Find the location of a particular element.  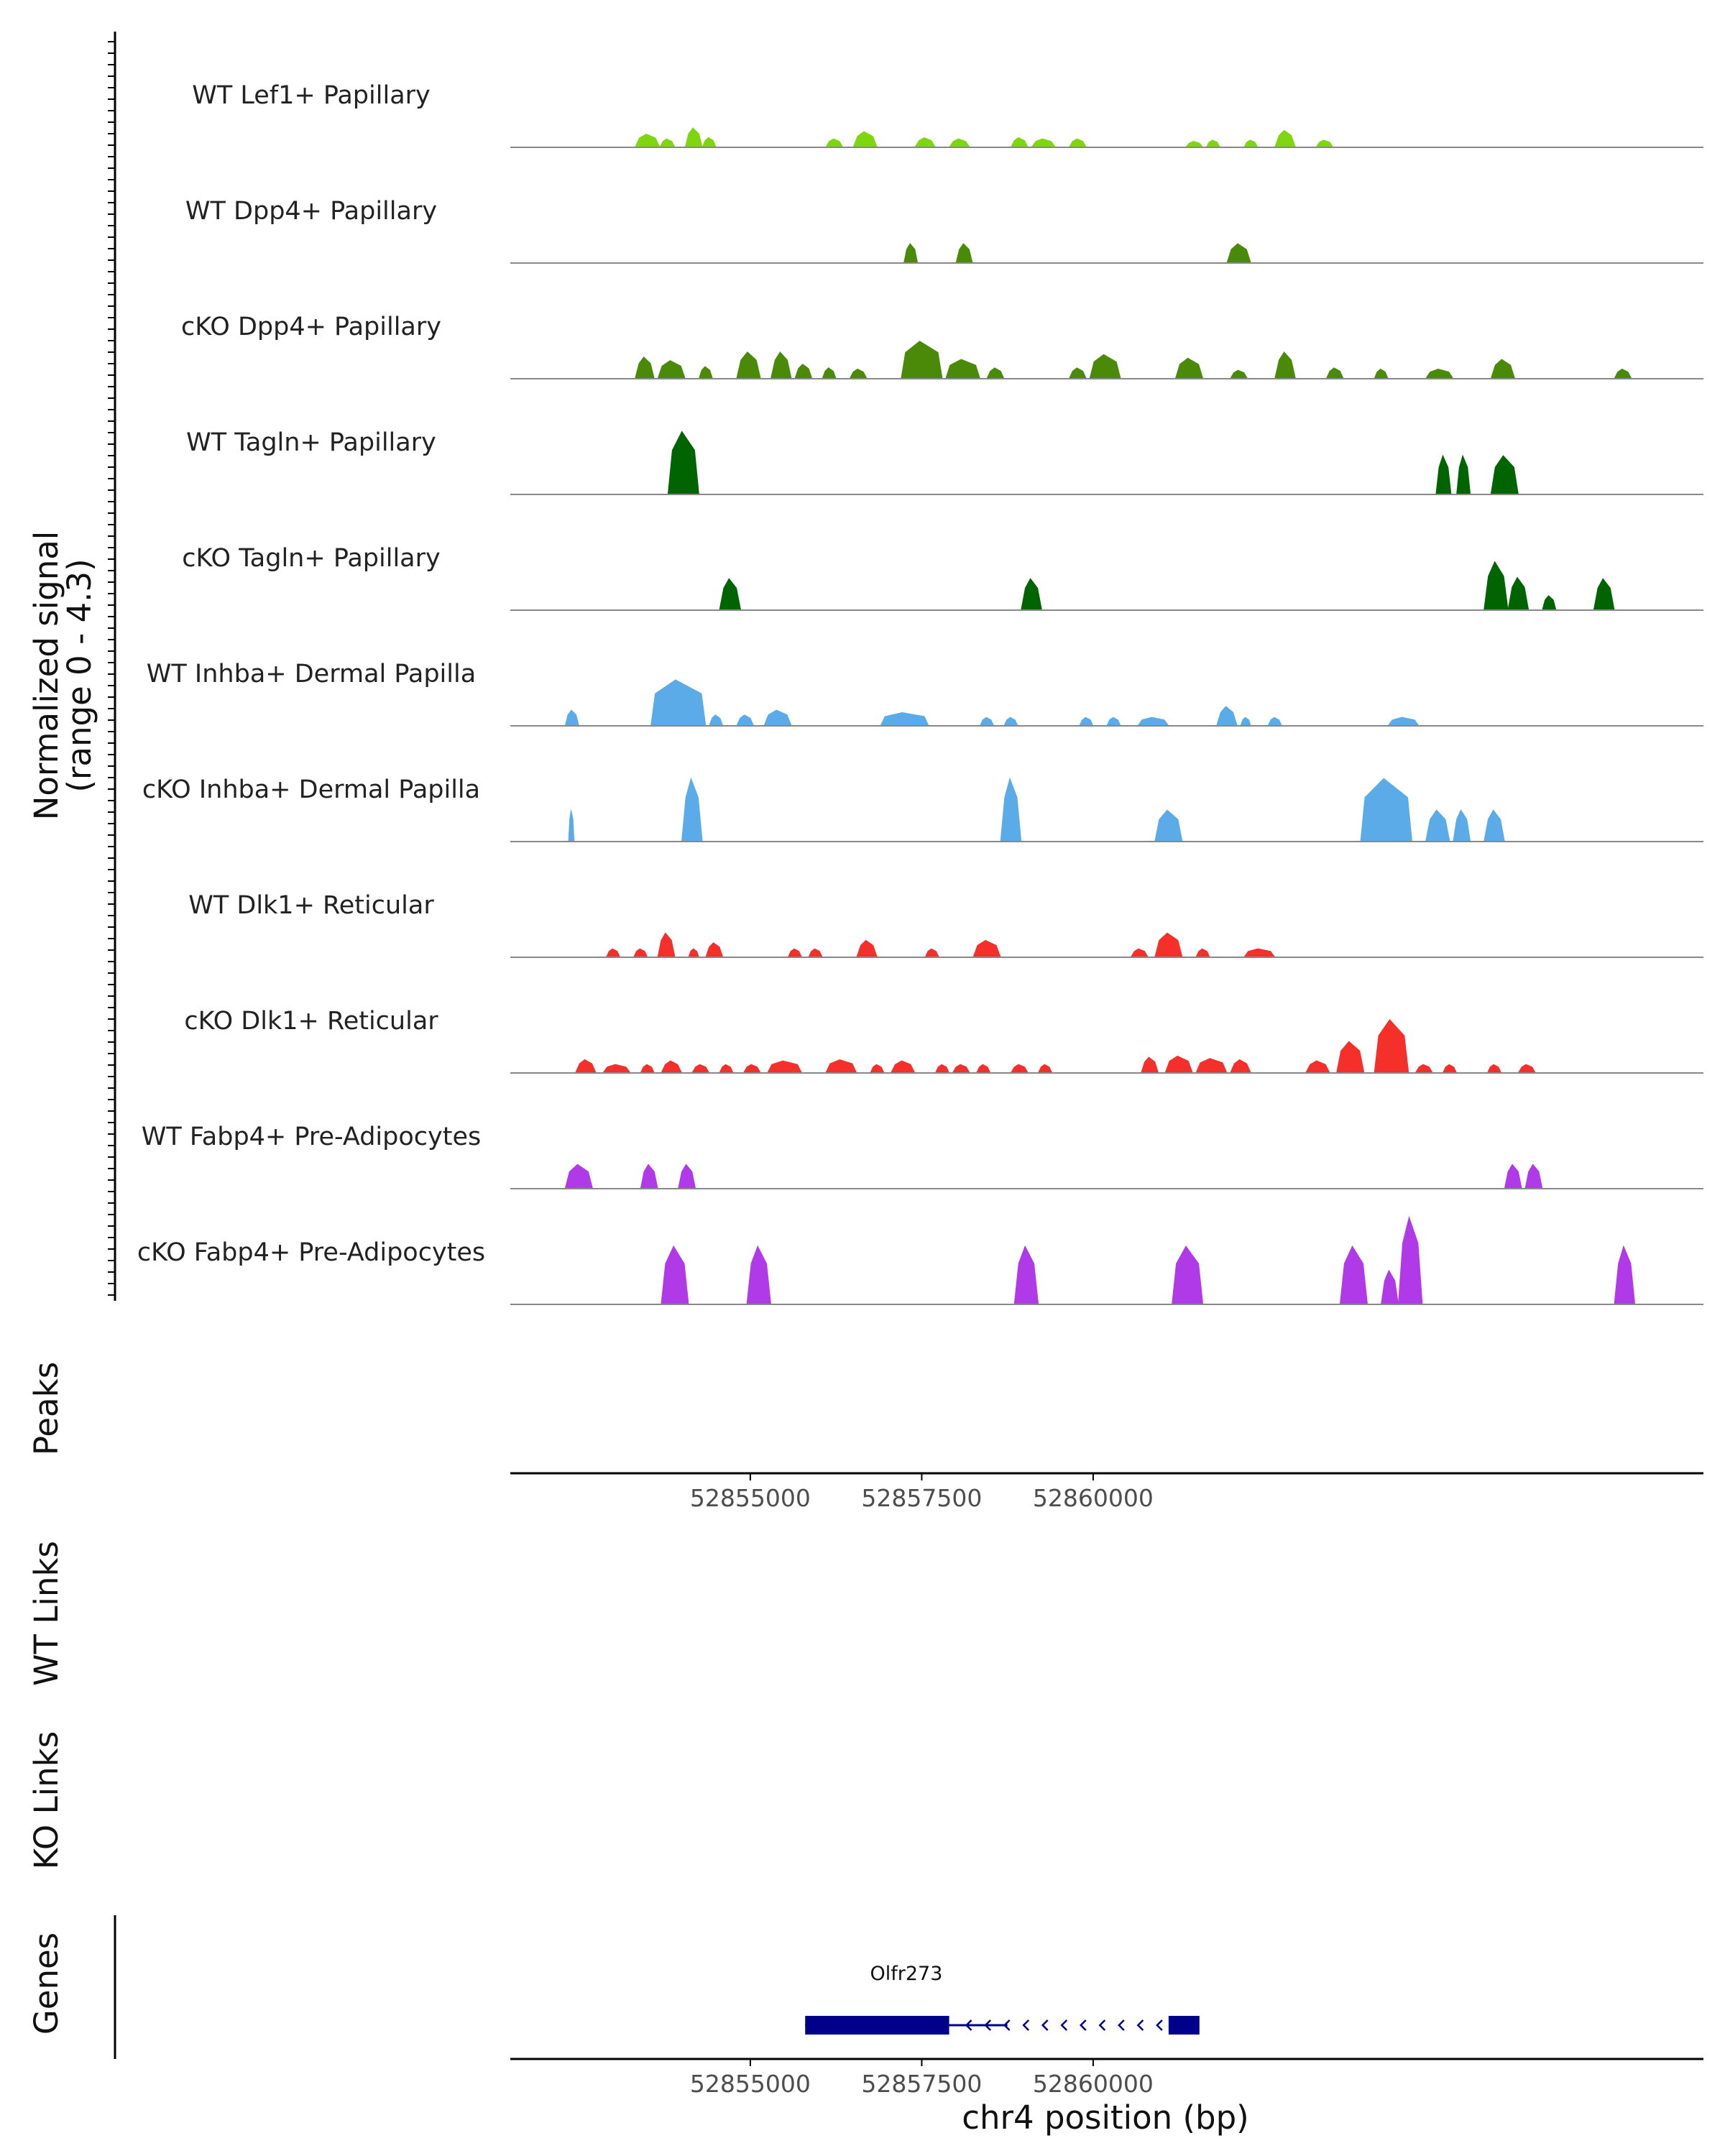

panel-title-ko-links: KO Links is located at coordinates (46, 1800).